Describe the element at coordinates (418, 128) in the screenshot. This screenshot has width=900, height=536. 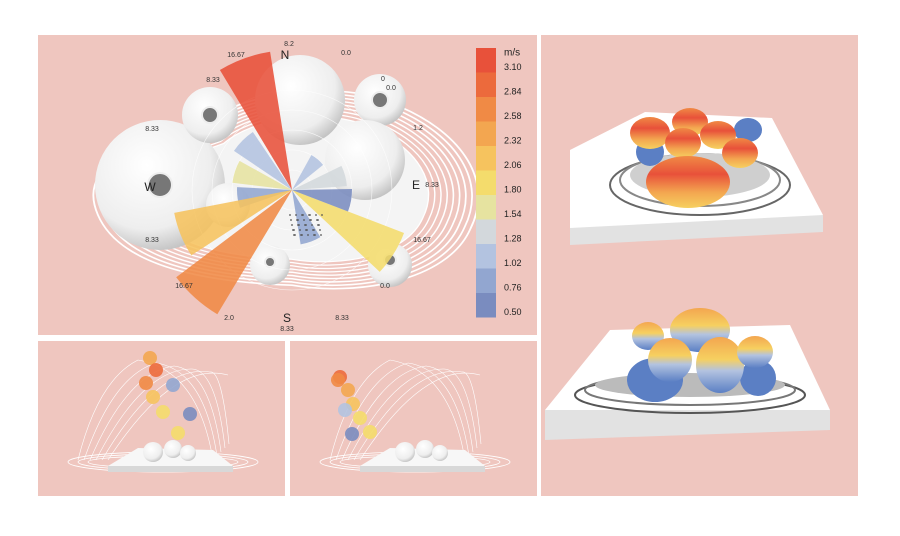
I see `rose-label: 1.2` at that location.